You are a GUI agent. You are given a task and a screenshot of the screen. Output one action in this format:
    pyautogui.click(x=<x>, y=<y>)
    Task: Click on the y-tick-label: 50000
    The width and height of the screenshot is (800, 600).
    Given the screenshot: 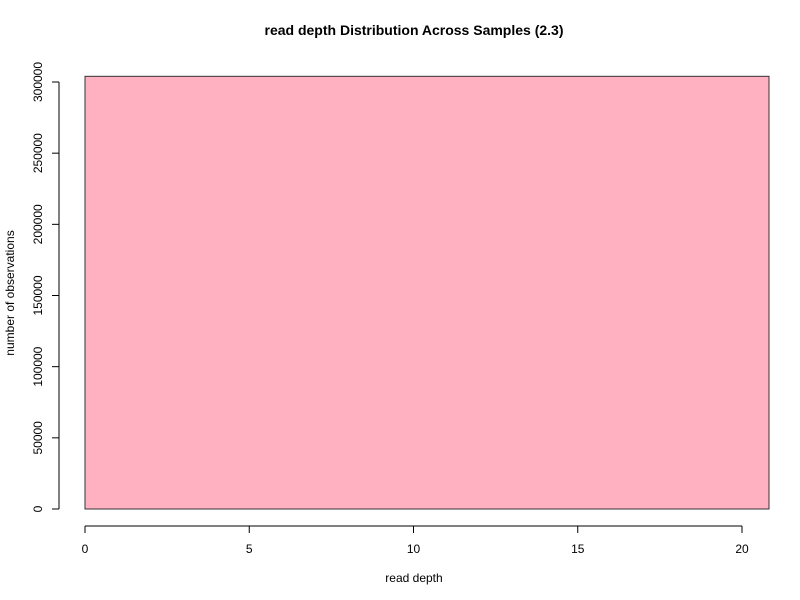 What is the action you would take?
    pyautogui.click(x=38, y=438)
    